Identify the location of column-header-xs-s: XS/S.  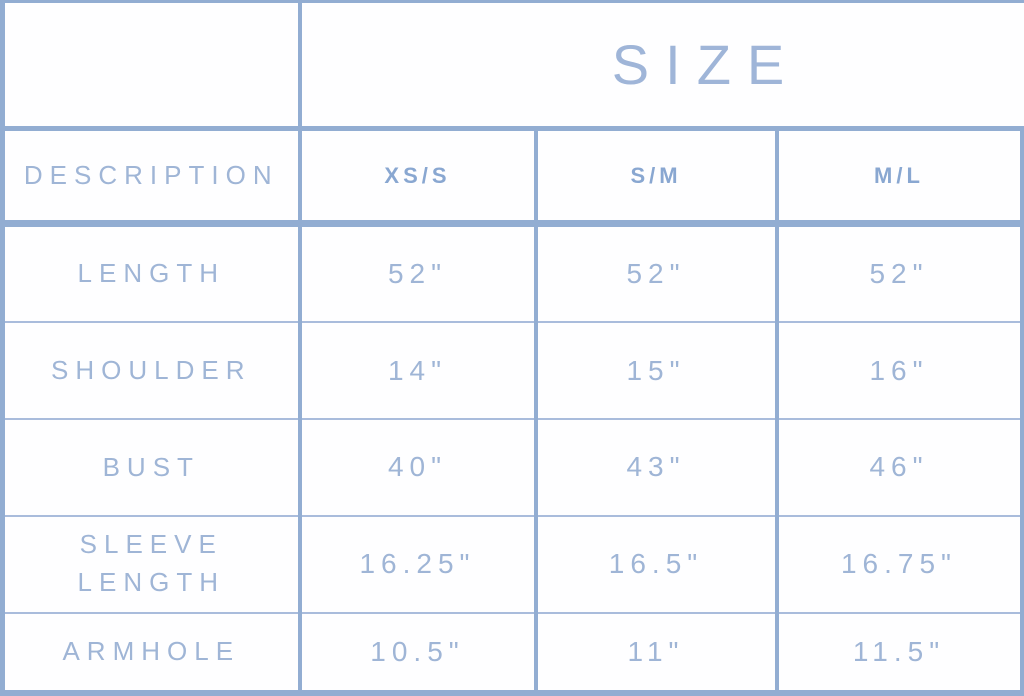
(417, 177).